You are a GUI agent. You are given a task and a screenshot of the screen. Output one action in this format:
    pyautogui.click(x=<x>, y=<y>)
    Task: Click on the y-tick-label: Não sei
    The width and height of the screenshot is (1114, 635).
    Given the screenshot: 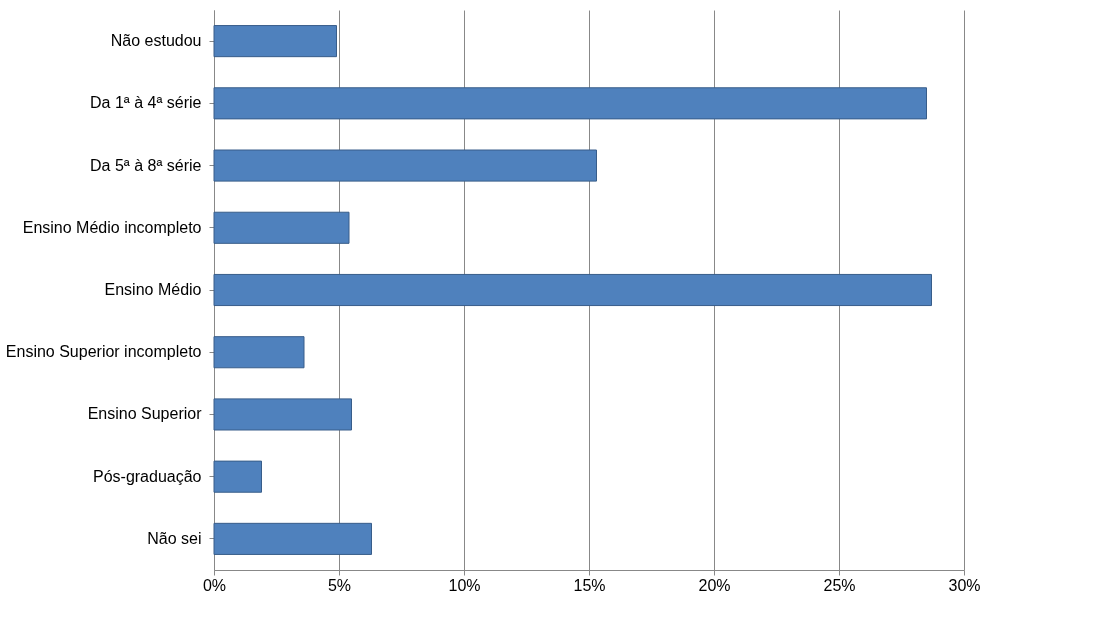 What is the action you would take?
    pyautogui.click(x=174, y=538)
    